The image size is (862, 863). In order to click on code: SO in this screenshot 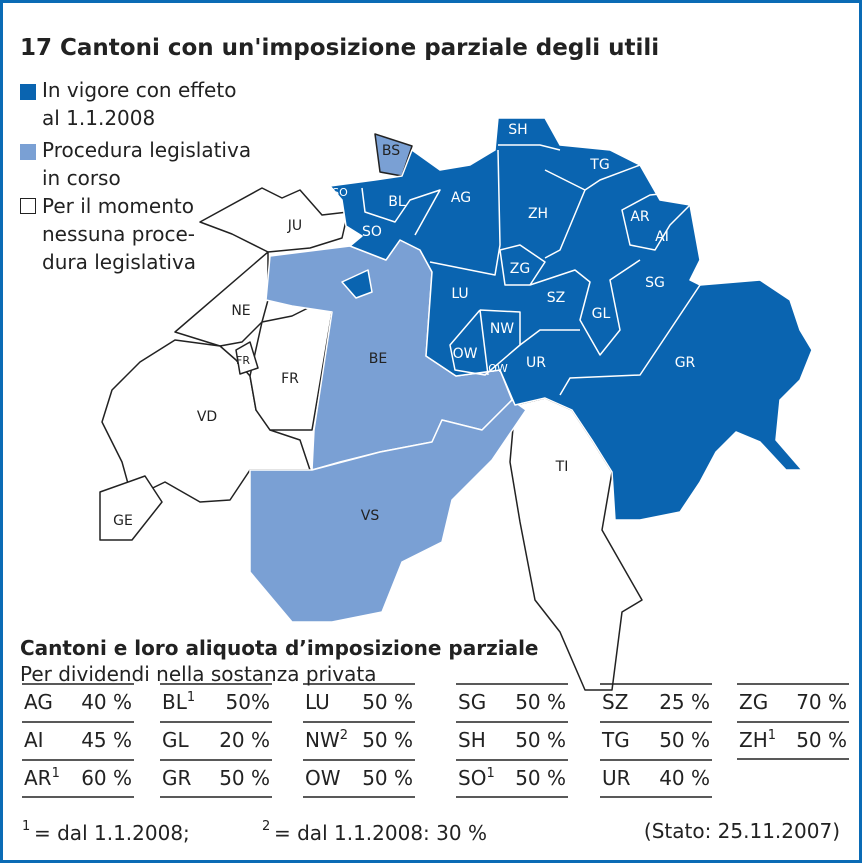, I will do `click(472, 778)`.